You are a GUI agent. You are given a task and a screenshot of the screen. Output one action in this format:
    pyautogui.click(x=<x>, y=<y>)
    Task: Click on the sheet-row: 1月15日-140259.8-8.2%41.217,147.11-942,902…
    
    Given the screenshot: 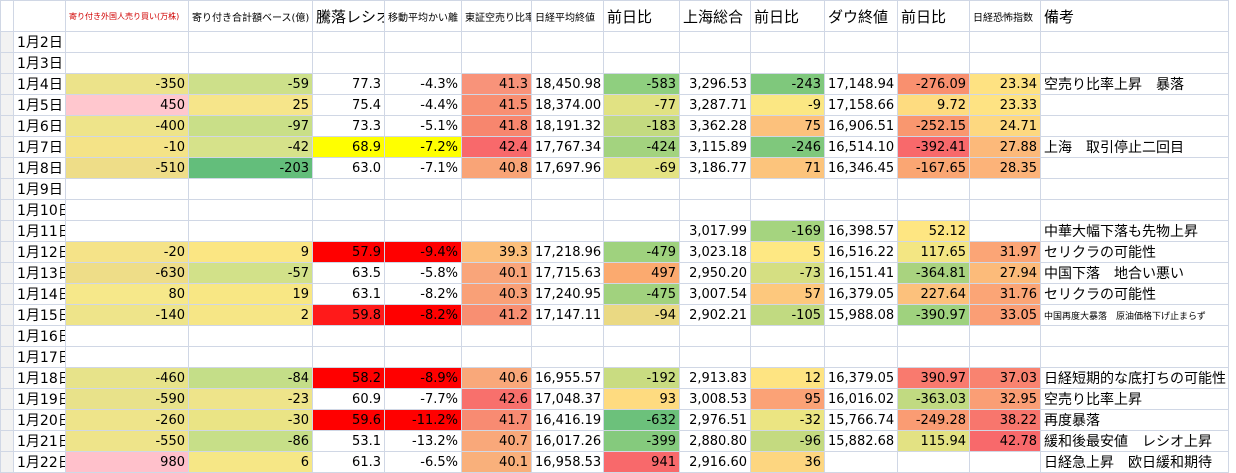 What is the action you would take?
    pyautogui.click(x=614, y=315)
    